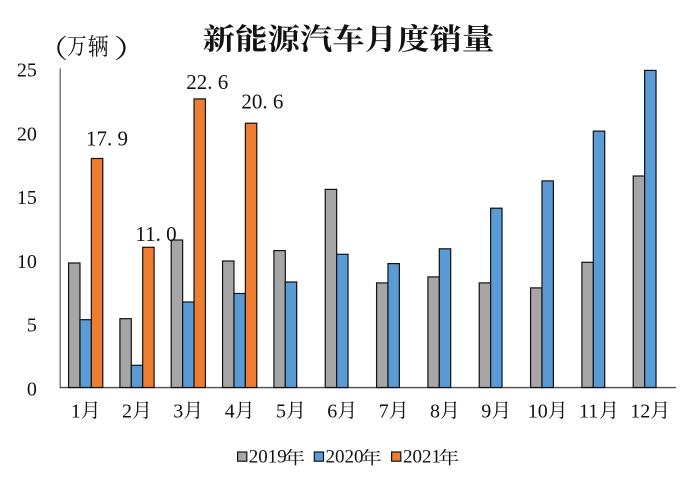  I want to click on svg-text: 1, so click(76, 411).